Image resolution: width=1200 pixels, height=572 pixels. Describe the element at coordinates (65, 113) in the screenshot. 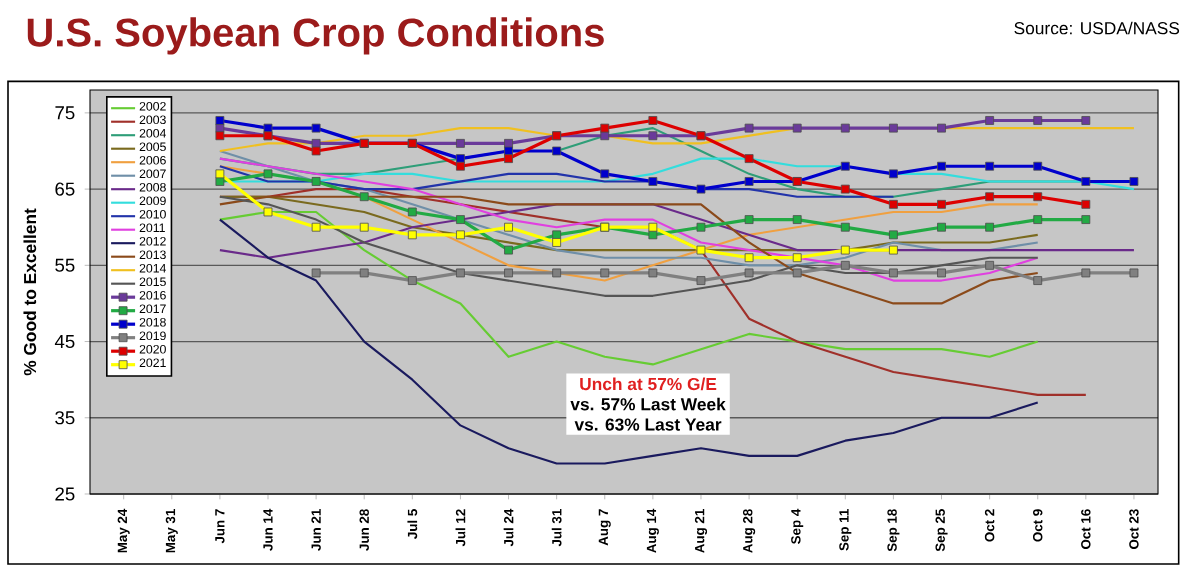

I see `y-tick-label: 75` at that location.